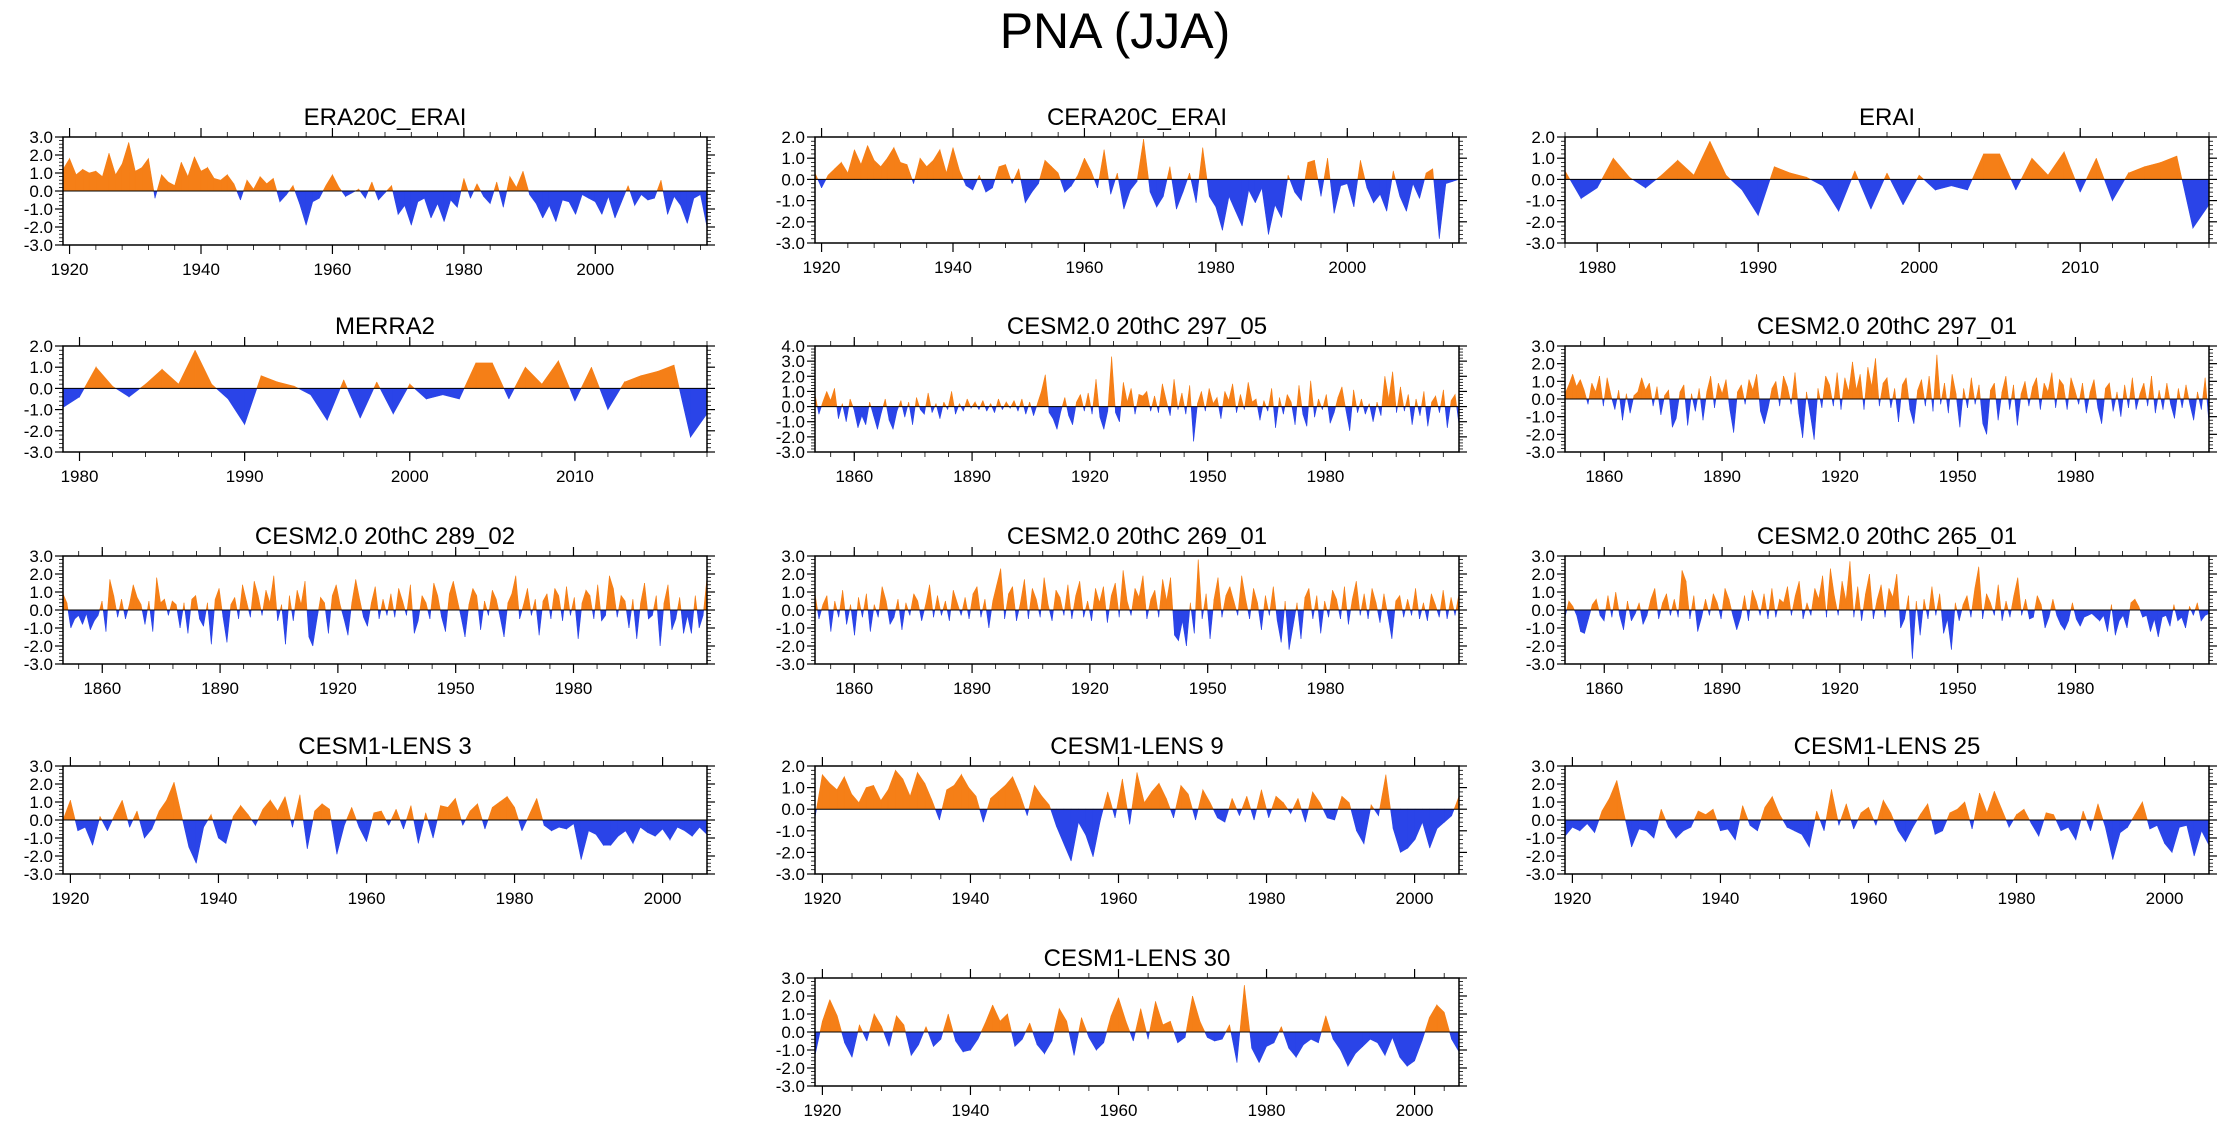 Image resolution: width=2230 pixels, height=1132 pixels. I want to click on x-tick-label: 1920, so click(70, 898).